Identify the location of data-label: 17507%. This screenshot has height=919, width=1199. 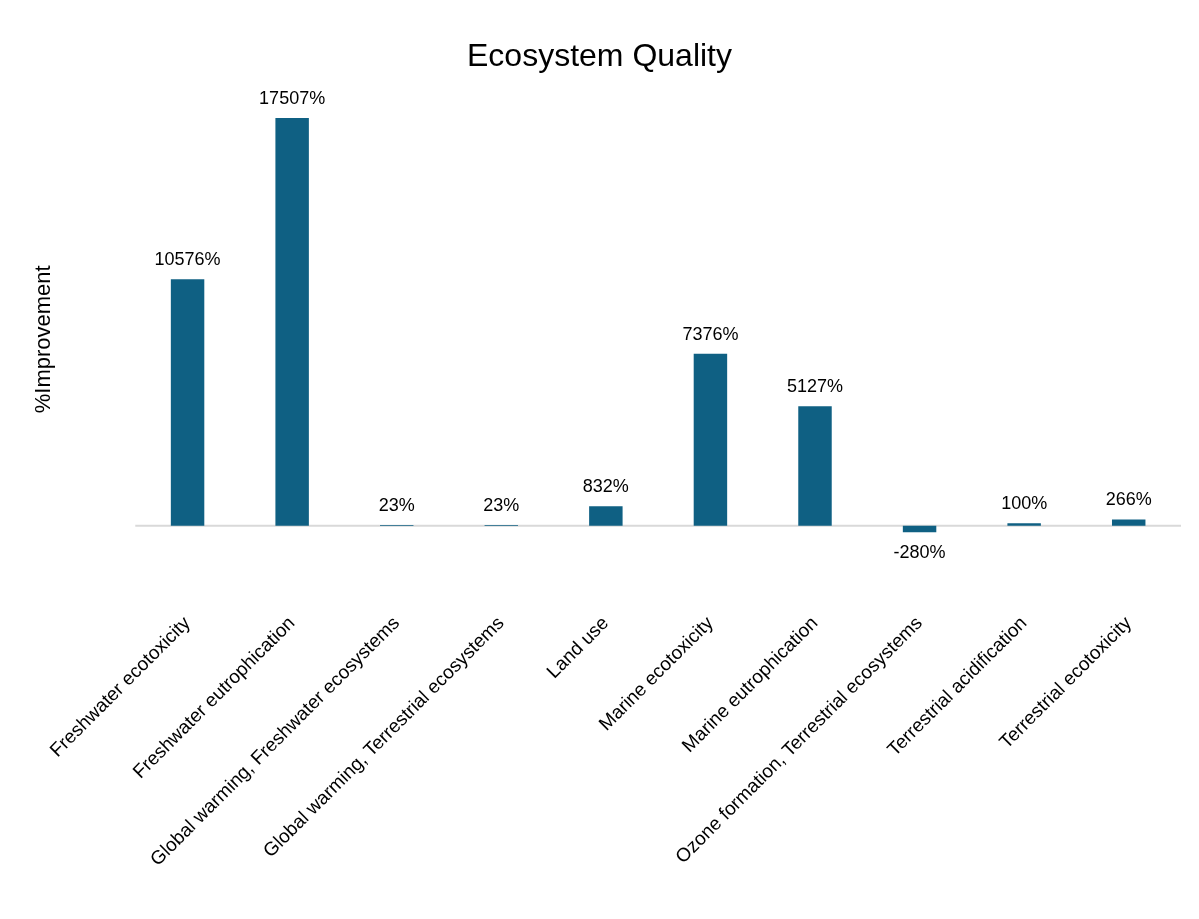
(292, 97).